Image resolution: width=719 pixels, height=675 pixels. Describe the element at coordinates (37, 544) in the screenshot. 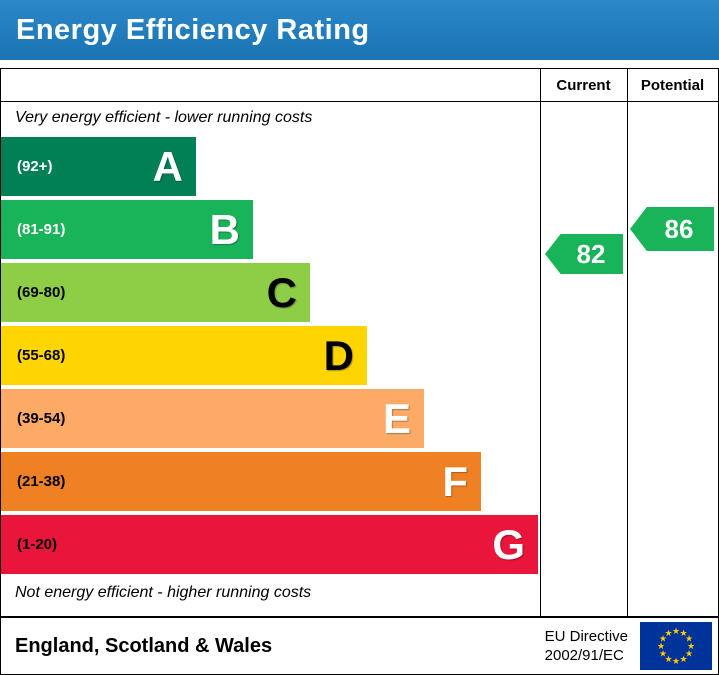

I see `band-g-range: (1-20)` at that location.